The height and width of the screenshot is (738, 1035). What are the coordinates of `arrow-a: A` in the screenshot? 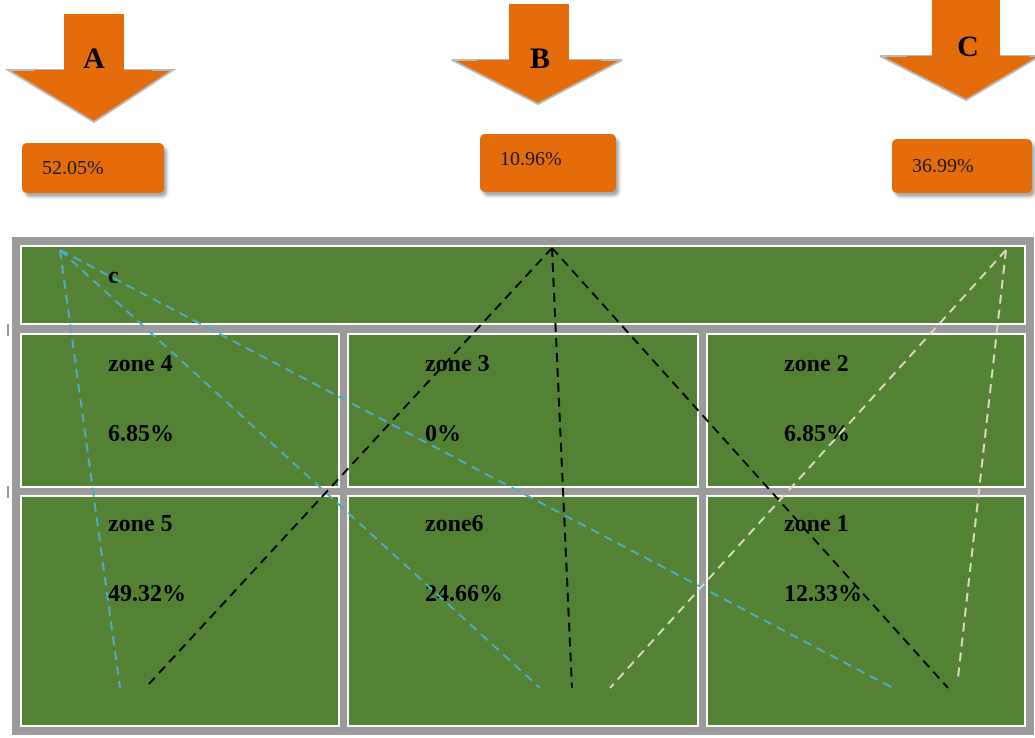 It's located at (91, 69).